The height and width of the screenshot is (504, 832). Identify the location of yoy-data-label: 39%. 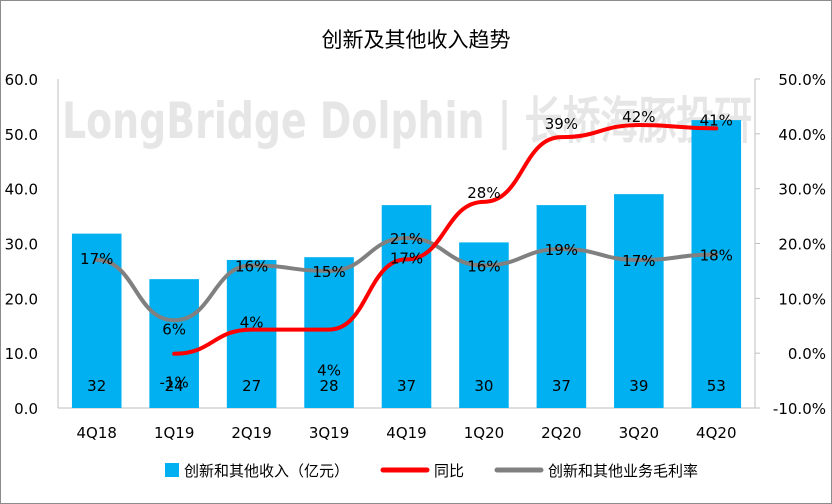
(561, 124).